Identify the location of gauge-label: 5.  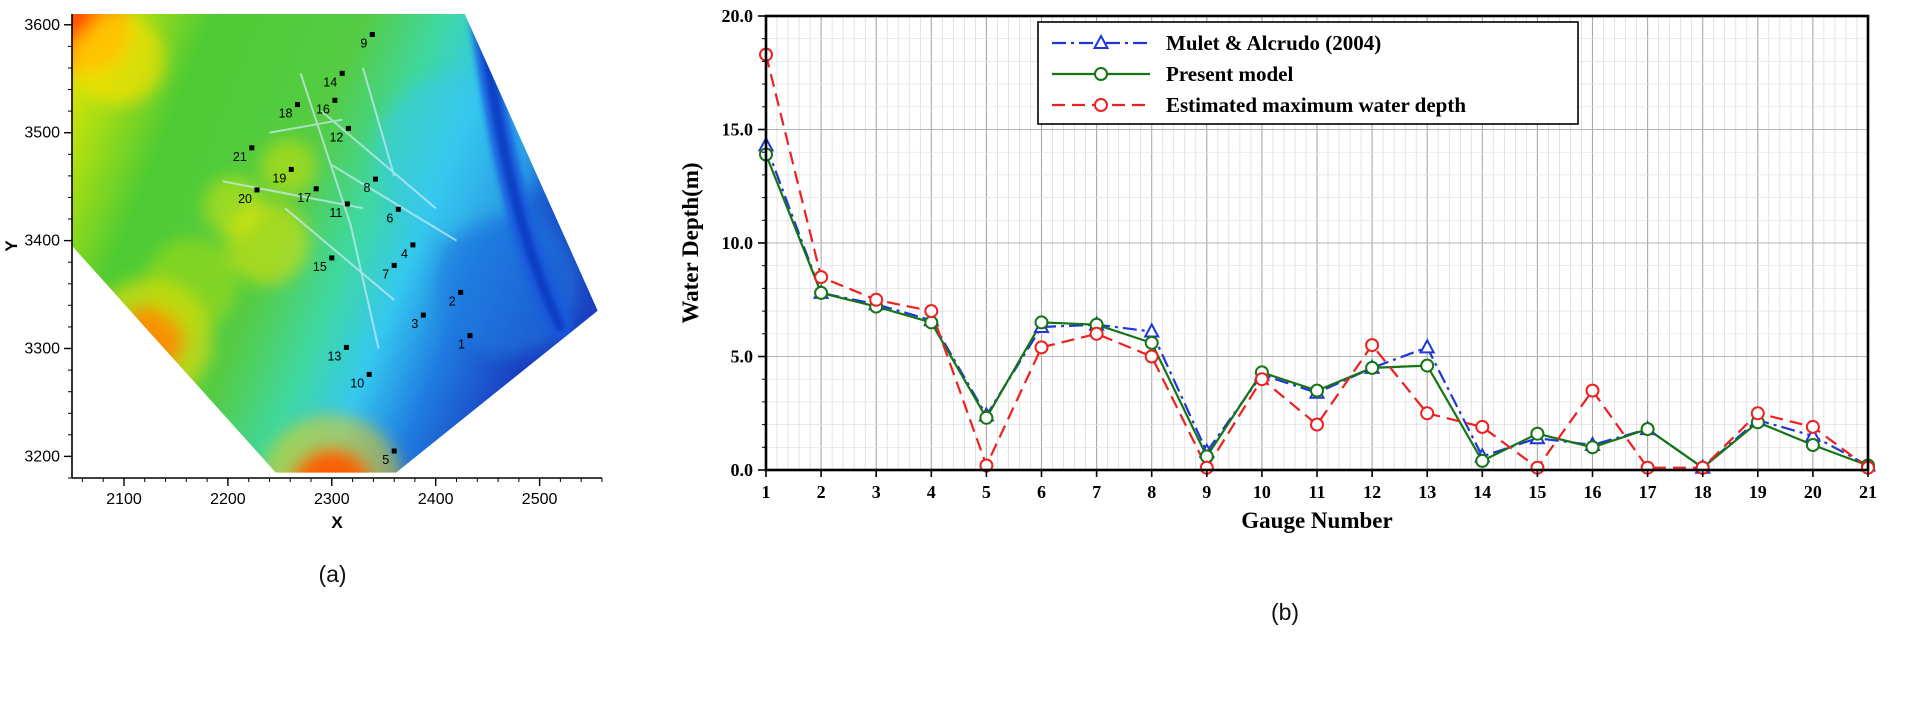
(385, 460).